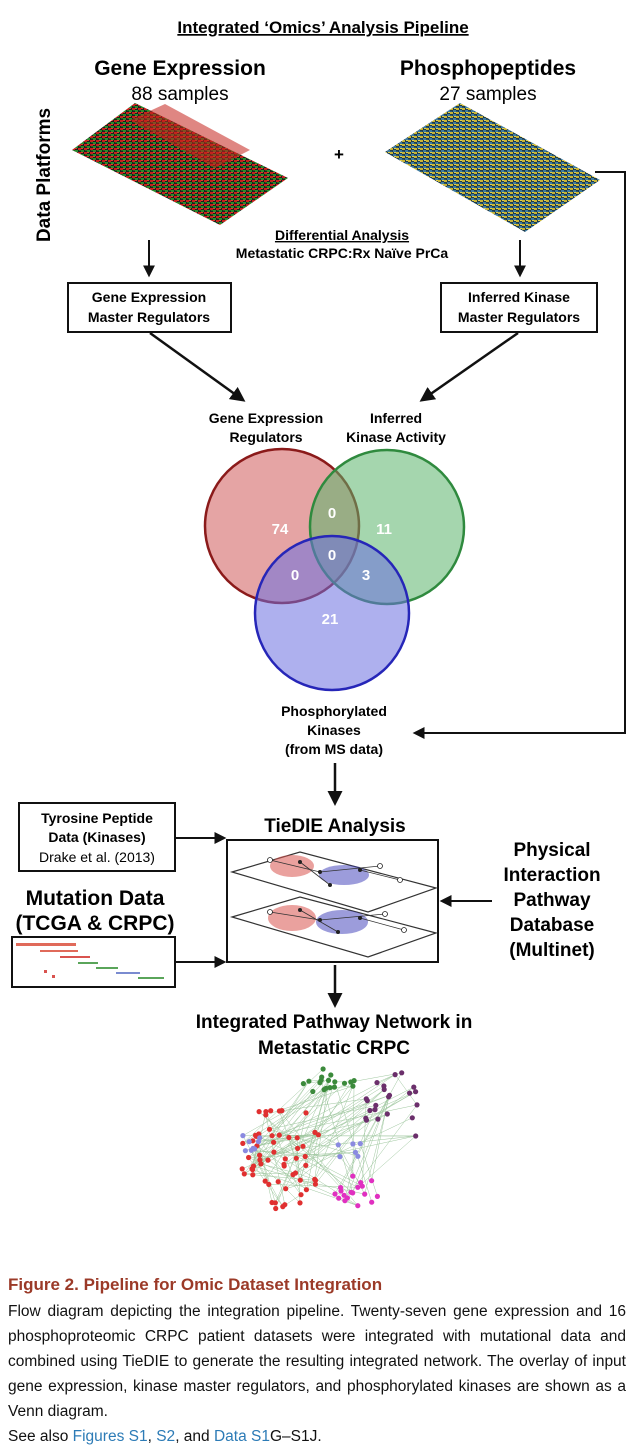 The height and width of the screenshot is (1456, 634). I want to click on tyrosine-peptide-box, so click(97, 837).